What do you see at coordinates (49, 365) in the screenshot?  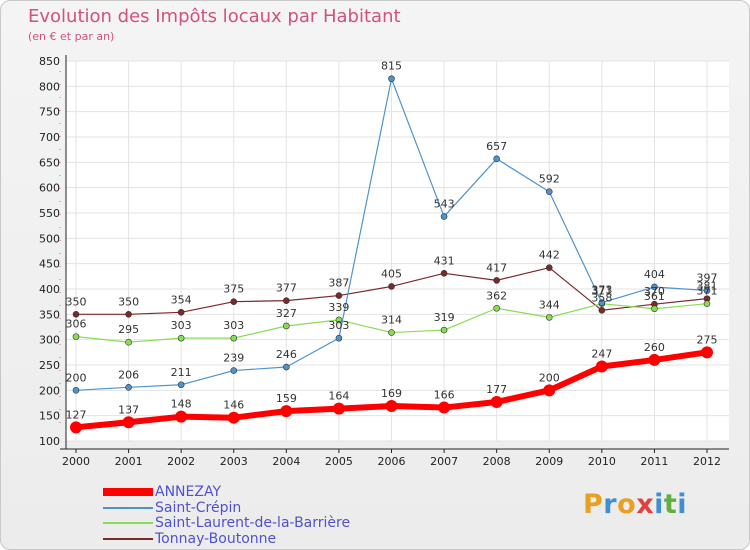 I see `y-tick-label: 250` at bounding box center [49, 365].